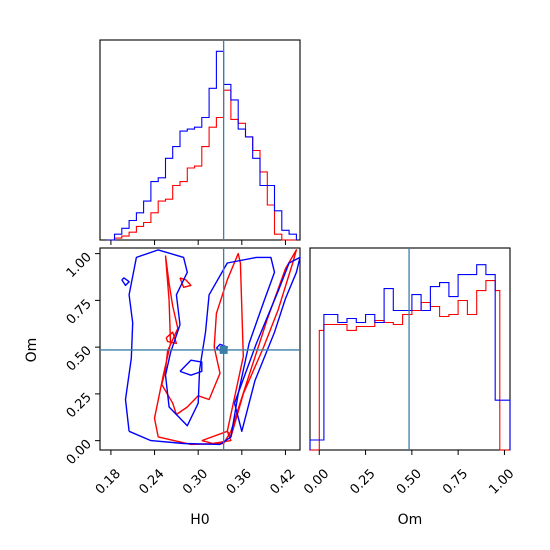  Describe the element at coordinates (195, 481) in the screenshot. I see `h0-tick-label-2: 0.30` at that location.